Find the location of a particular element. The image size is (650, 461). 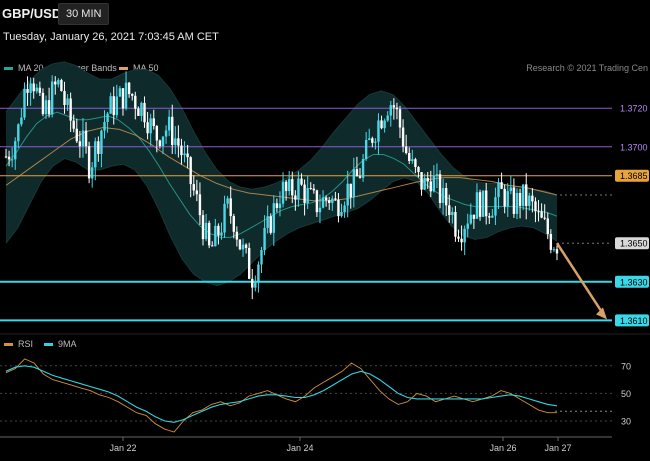

level-label-3: 1.3650 is located at coordinates (634, 244).